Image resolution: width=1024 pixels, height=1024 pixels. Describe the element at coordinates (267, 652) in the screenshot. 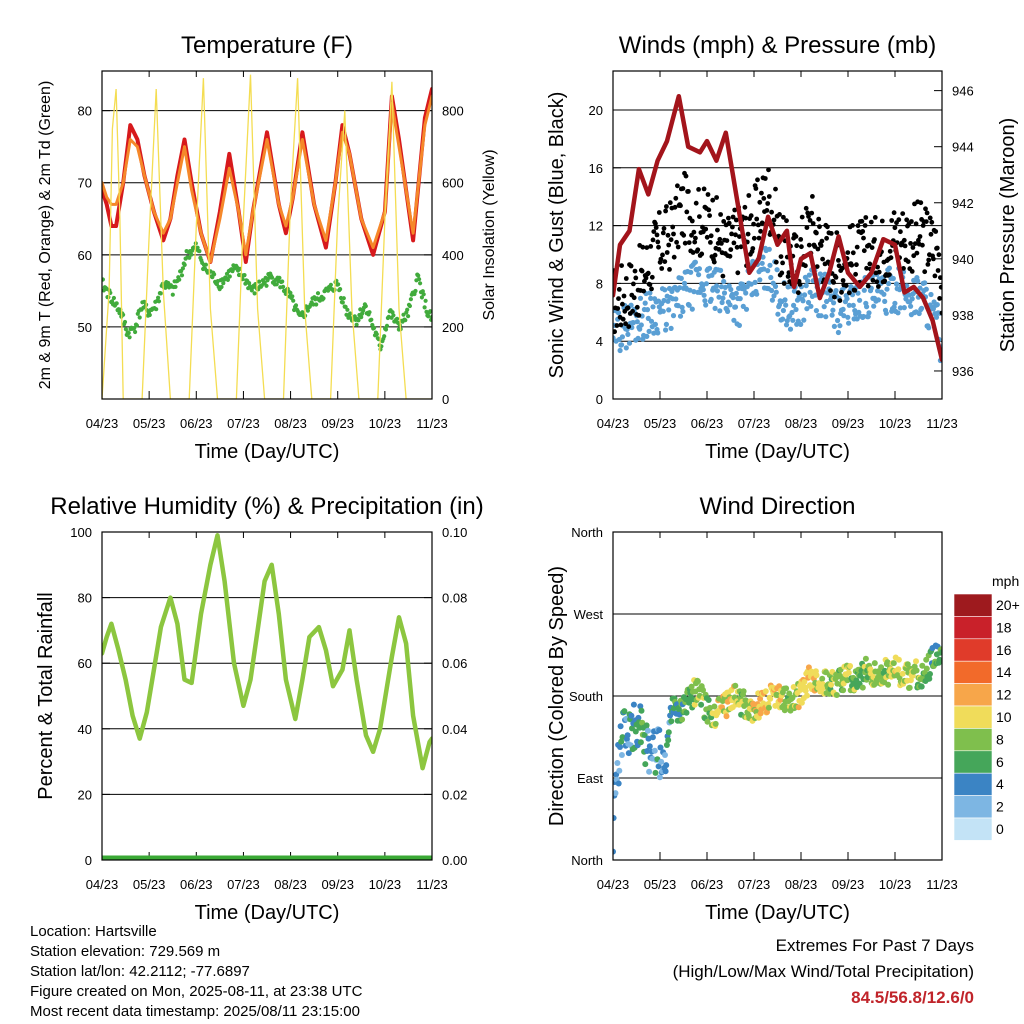

I see `humidity-line` at that location.